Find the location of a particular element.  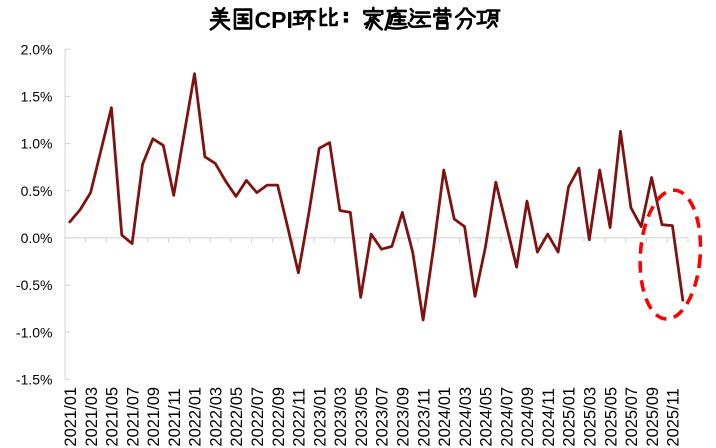

svg-text: 2025/11 is located at coordinates (674, 417).